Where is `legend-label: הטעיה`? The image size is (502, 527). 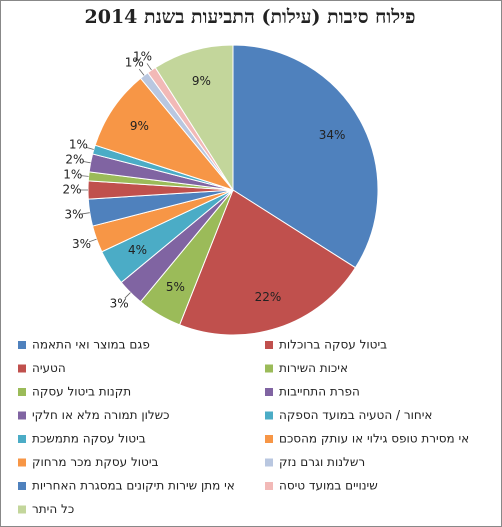
legend-label: הטעיה is located at coordinates (49, 368).